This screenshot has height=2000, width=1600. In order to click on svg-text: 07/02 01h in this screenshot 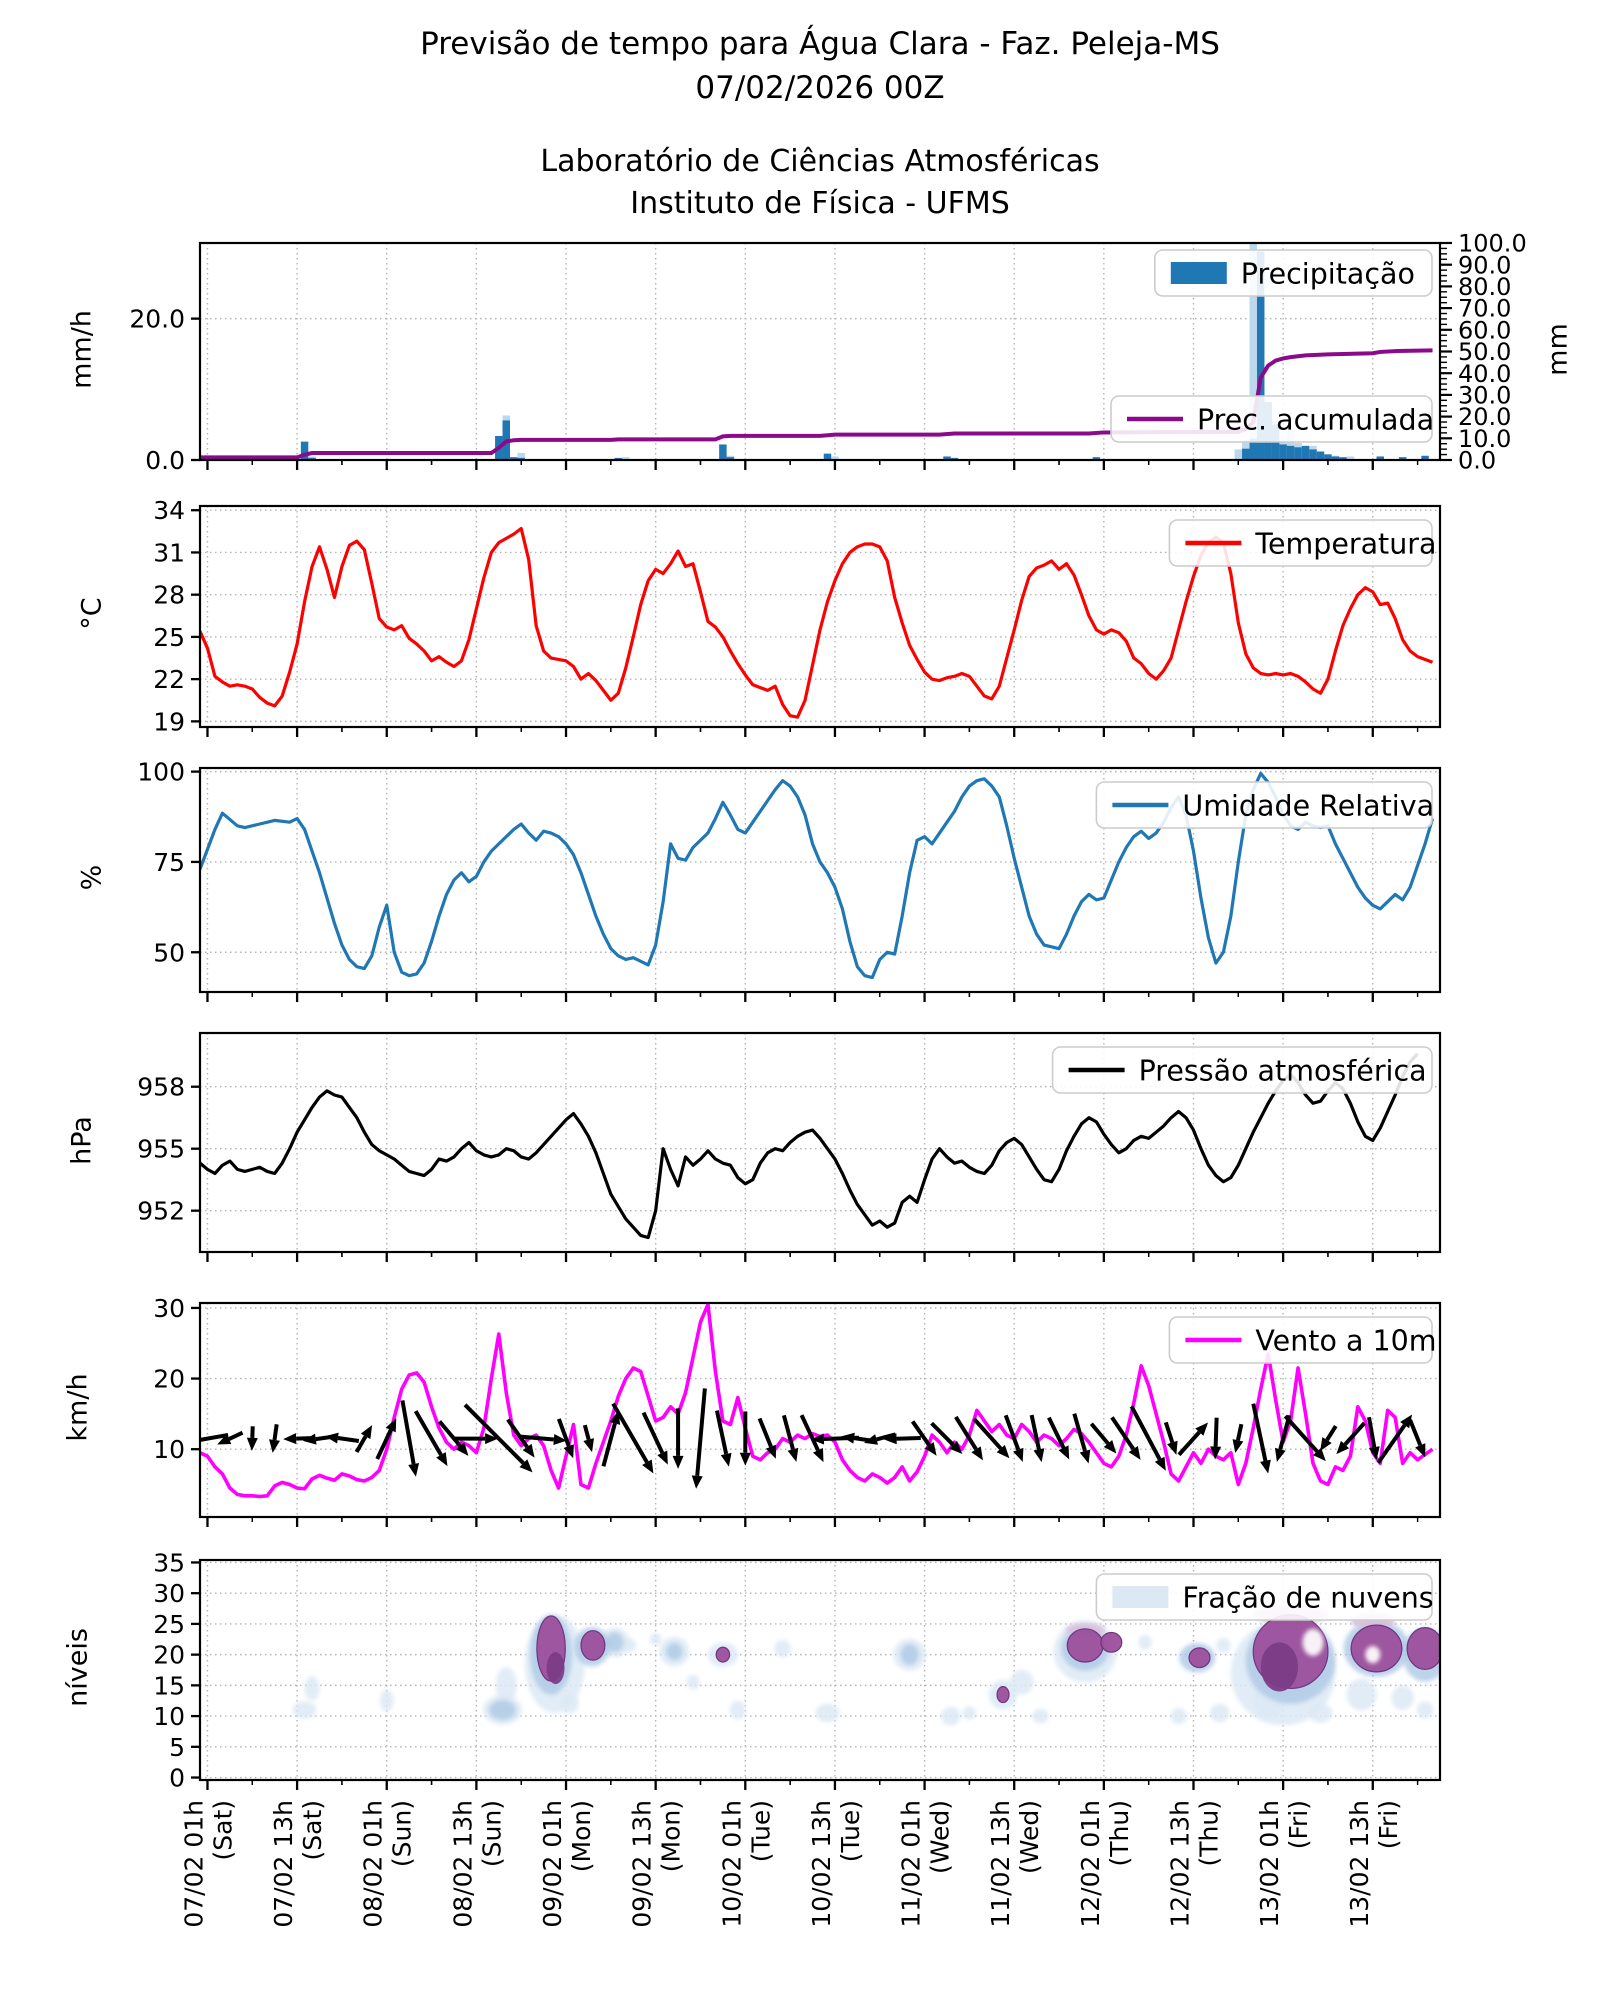, I will do `click(193, 1864)`.